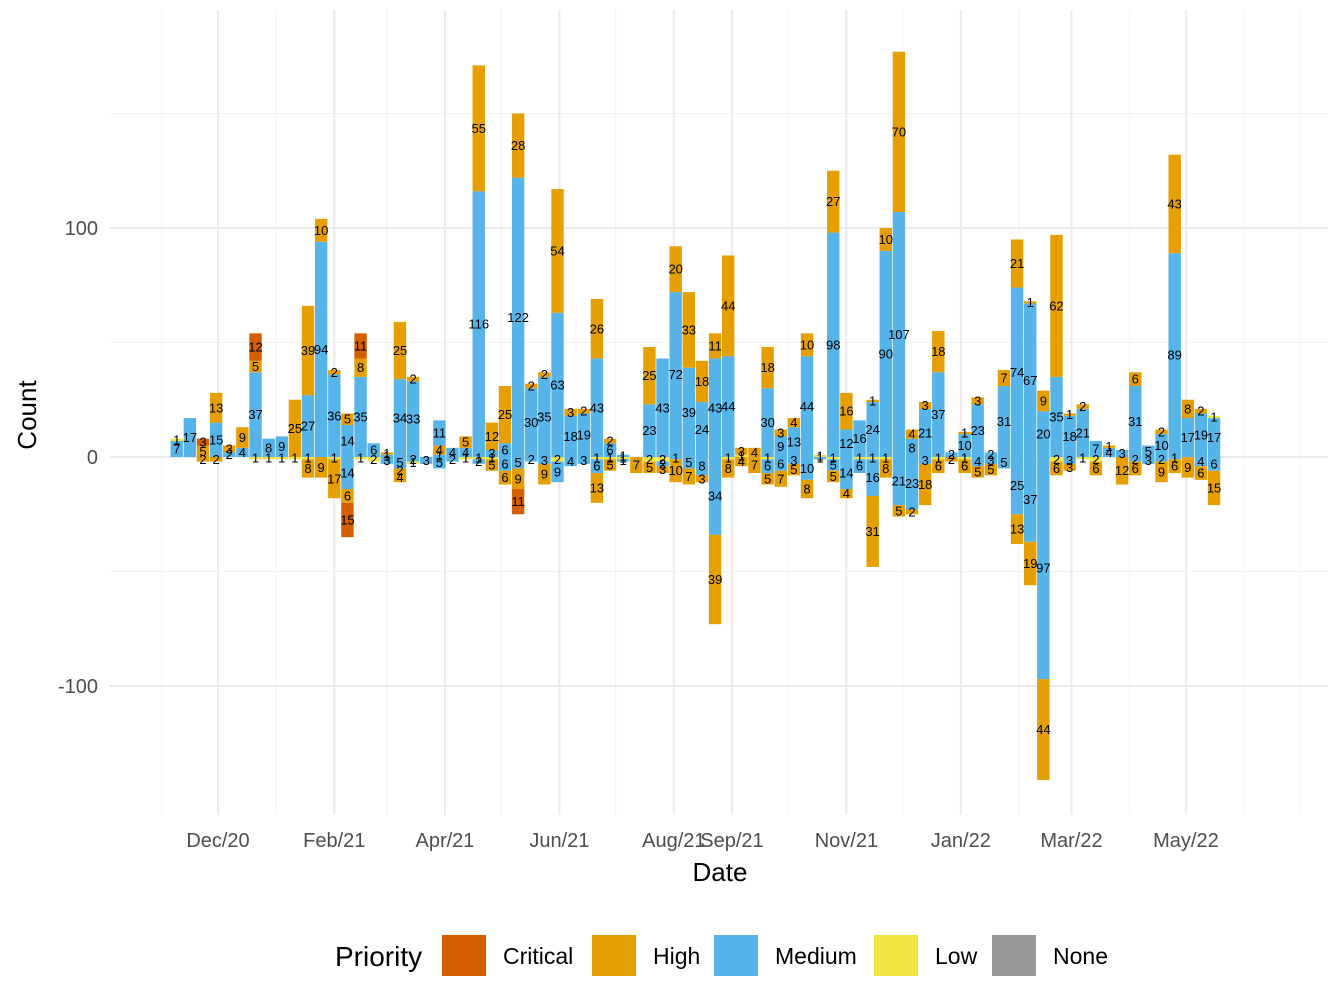 The height and width of the screenshot is (1008, 1344). What do you see at coordinates (217, 841) in the screenshot?
I see `x-tick-label: Dec/20` at bounding box center [217, 841].